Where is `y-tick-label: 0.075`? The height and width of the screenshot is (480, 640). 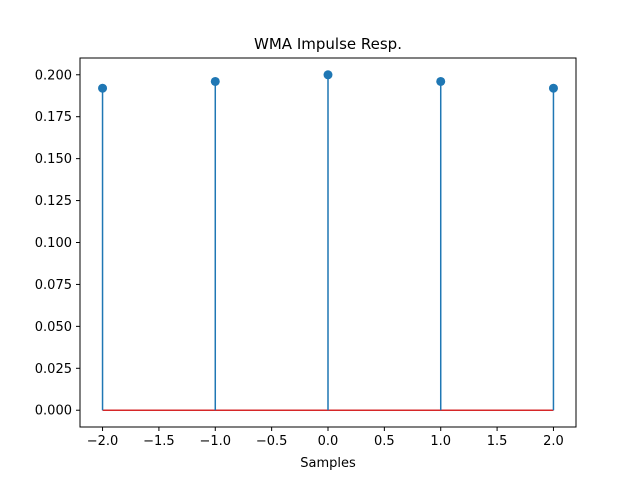
y-tick-label: 0.075 is located at coordinates (53, 285).